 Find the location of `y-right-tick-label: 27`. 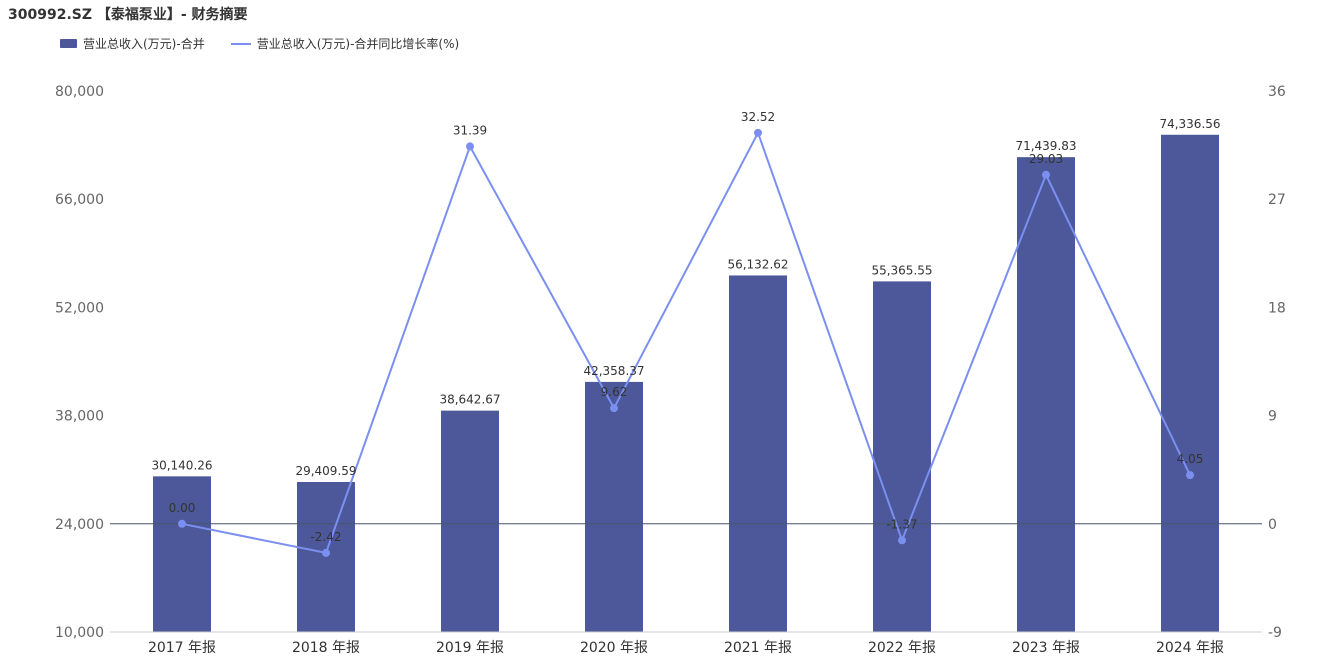

y-right-tick-label: 27 is located at coordinates (1277, 200).